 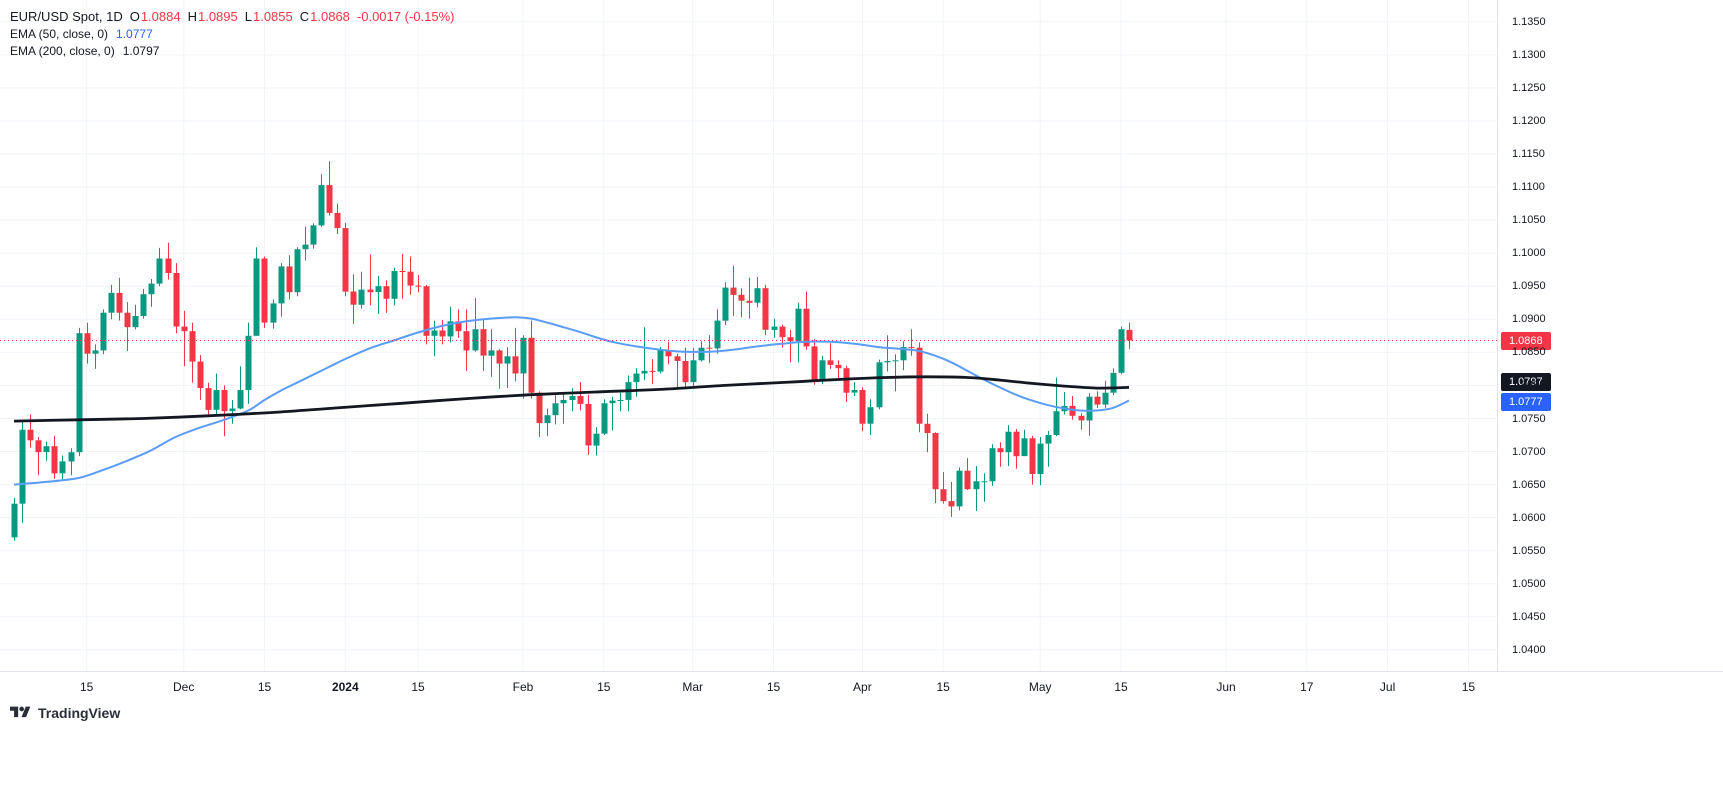 What do you see at coordinates (59, 33) in the screenshot?
I see `ema50-name: EMA (50, close, 0)` at bounding box center [59, 33].